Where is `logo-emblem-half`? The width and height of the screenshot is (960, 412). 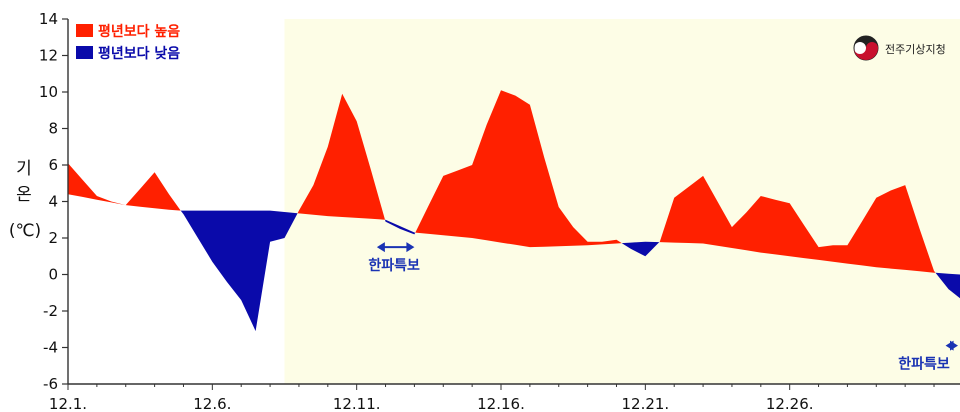 logo-emblem-half is located at coordinates (866, 51).